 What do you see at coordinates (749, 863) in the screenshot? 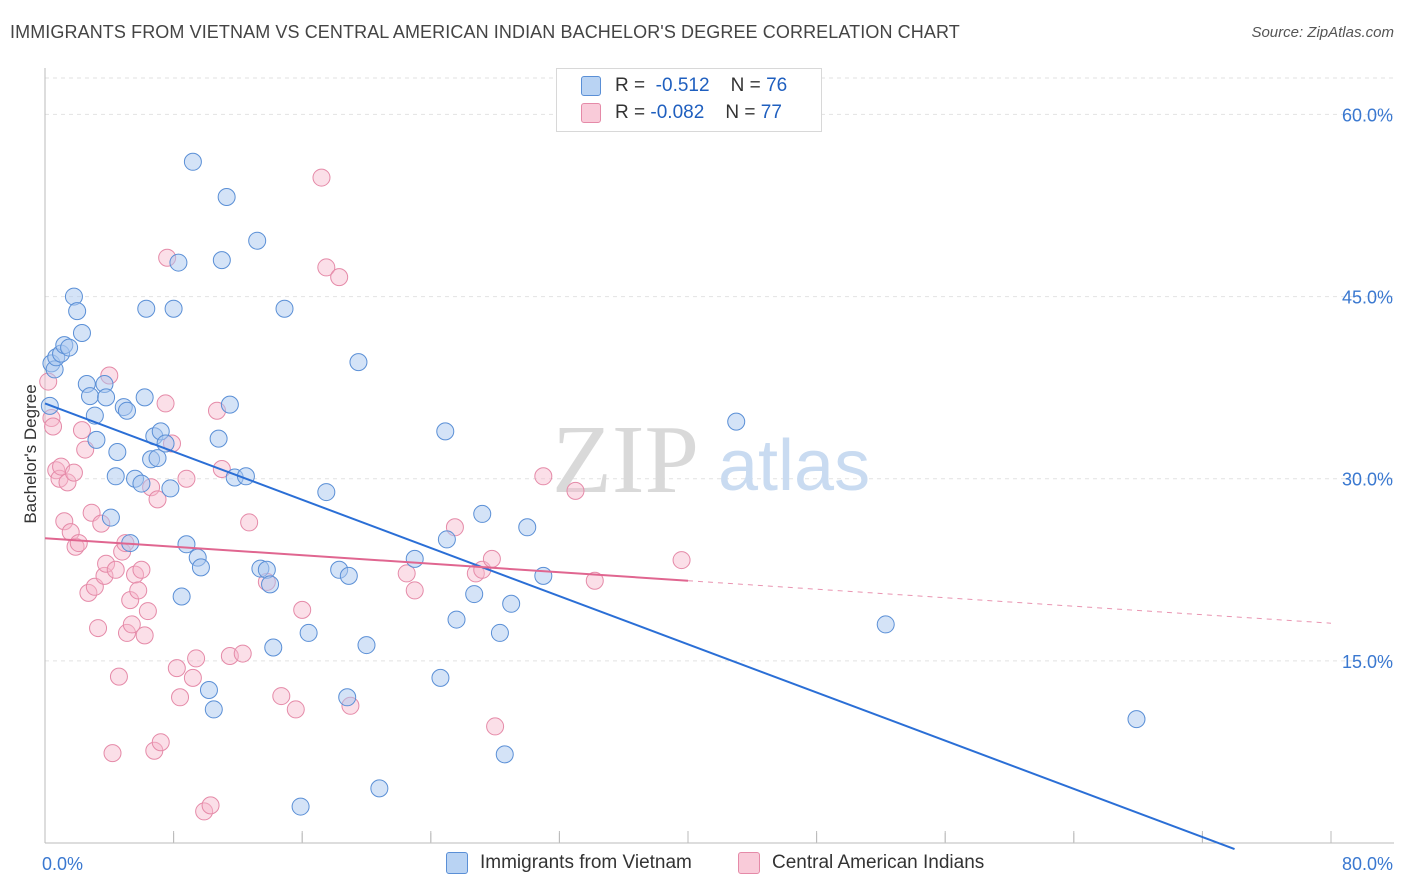
I see `bottom-legend-swatch-pink` at bounding box center [749, 863].